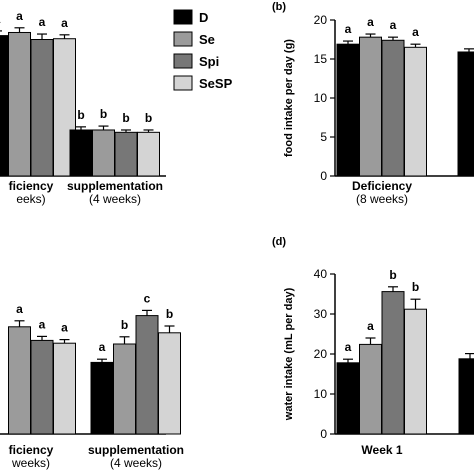  What do you see at coordinates (147, 298) in the screenshot?
I see `significance-letter: c` at bounding box center [147, 298].